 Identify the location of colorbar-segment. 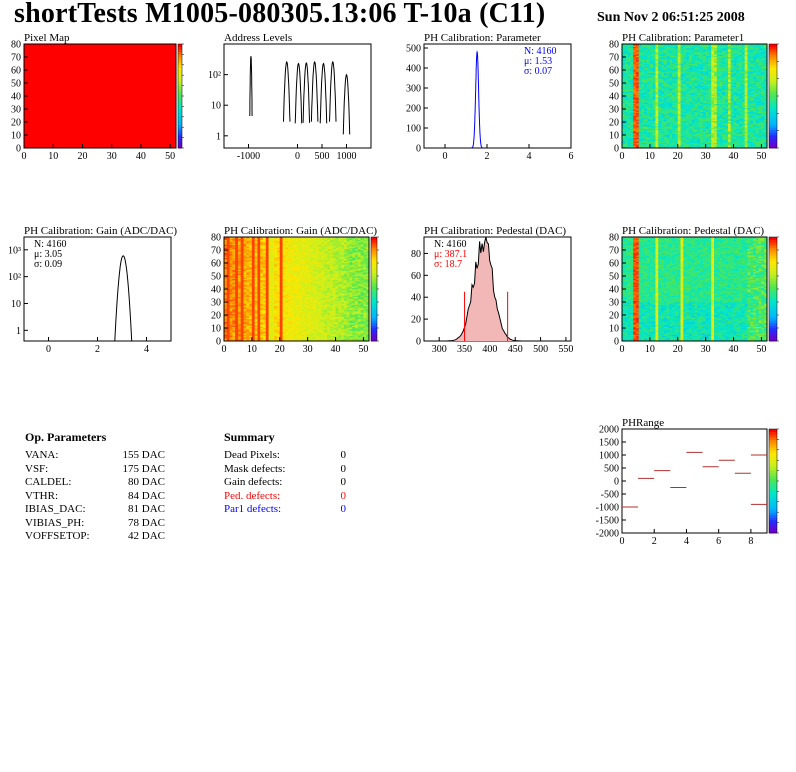
(180, 121).